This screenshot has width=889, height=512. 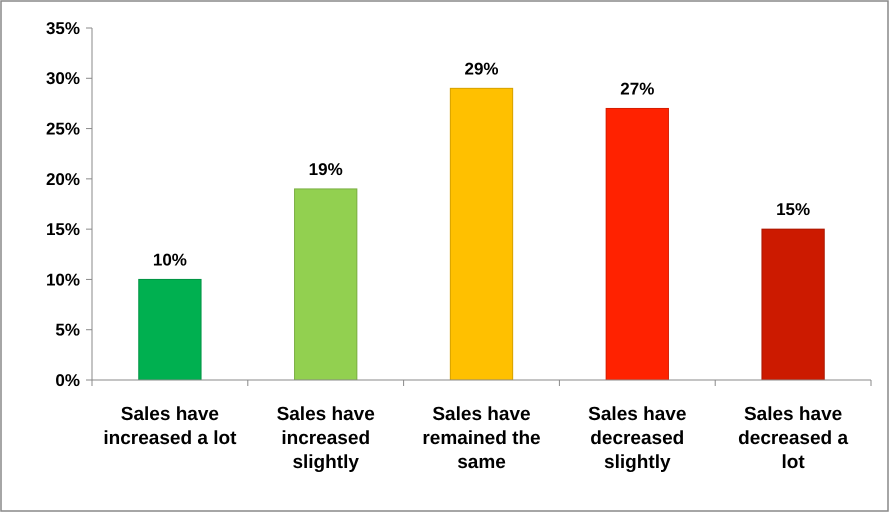 I want to click on y-tick-label: 10%, so click(x=63, y=280).